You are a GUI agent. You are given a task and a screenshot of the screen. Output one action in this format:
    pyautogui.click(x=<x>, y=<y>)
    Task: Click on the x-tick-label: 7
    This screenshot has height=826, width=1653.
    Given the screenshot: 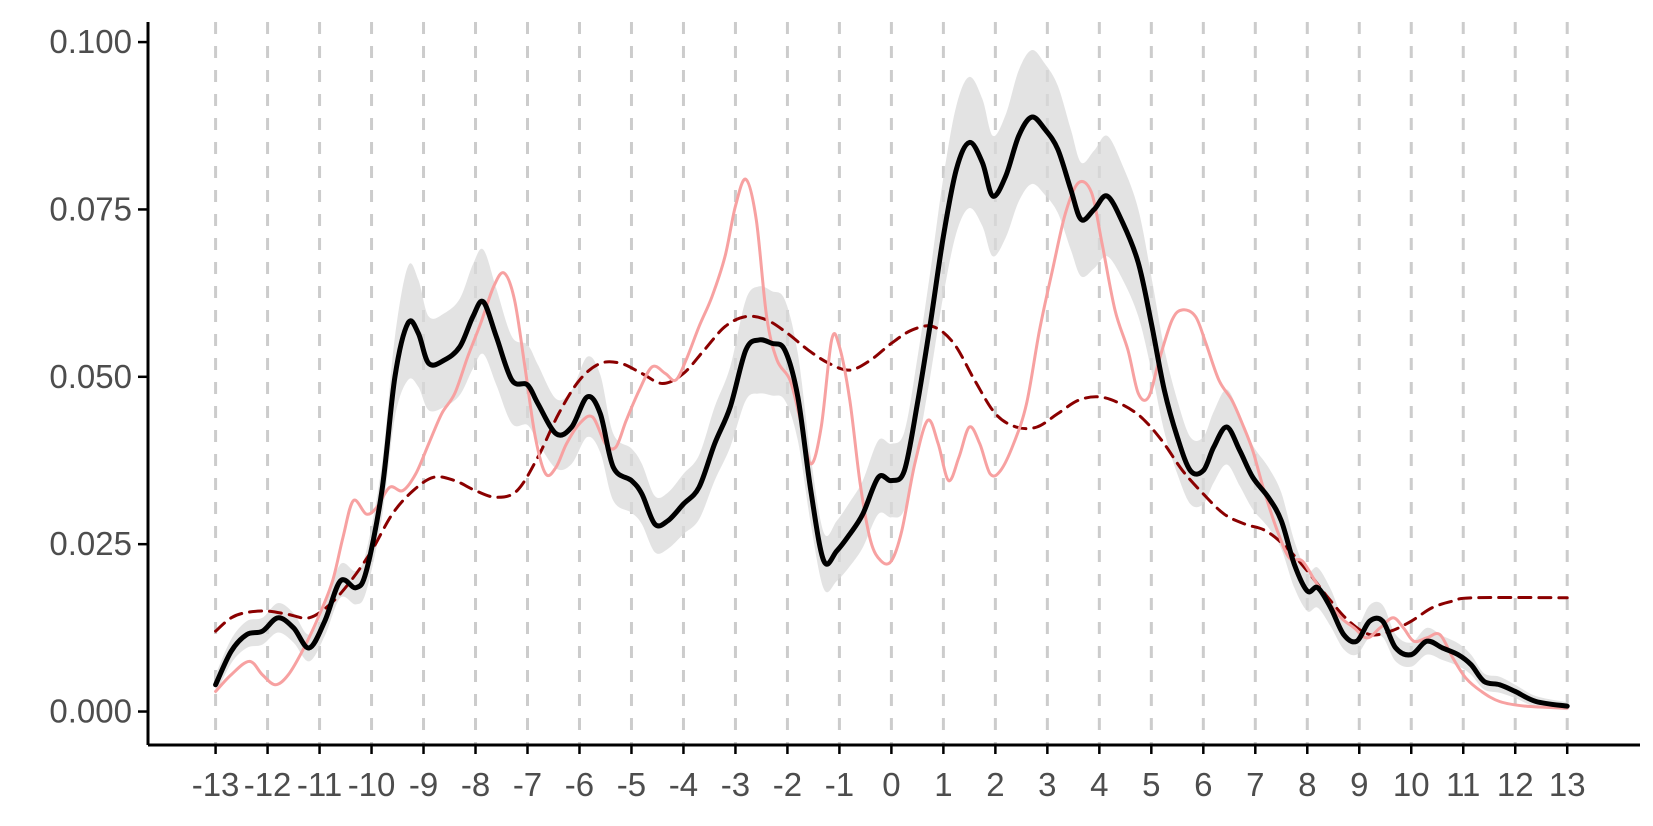 What is the action you would take?
    pyautogui.click(x=1255, y=784)
    